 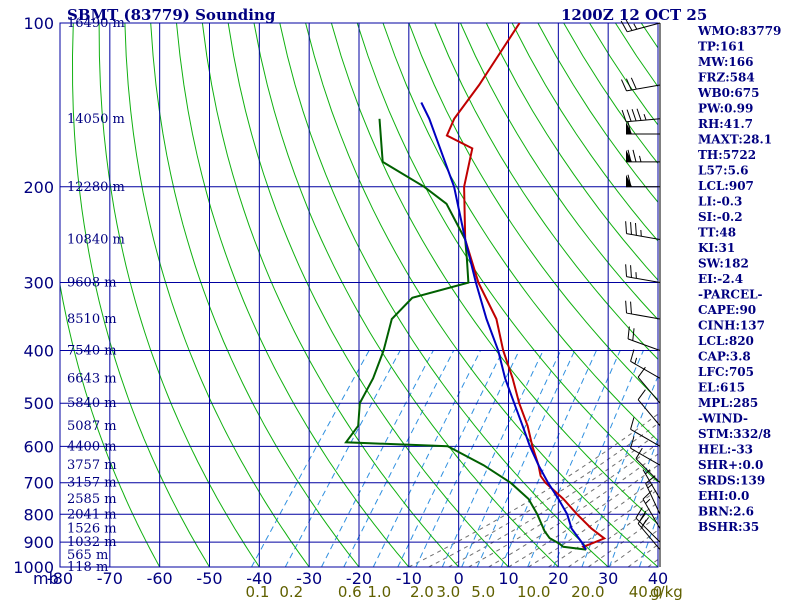 What do you see at coordinates (46, 578) in the screenshot?
I see `pressure-unit-label: mb` at bounding box center [46, 578].